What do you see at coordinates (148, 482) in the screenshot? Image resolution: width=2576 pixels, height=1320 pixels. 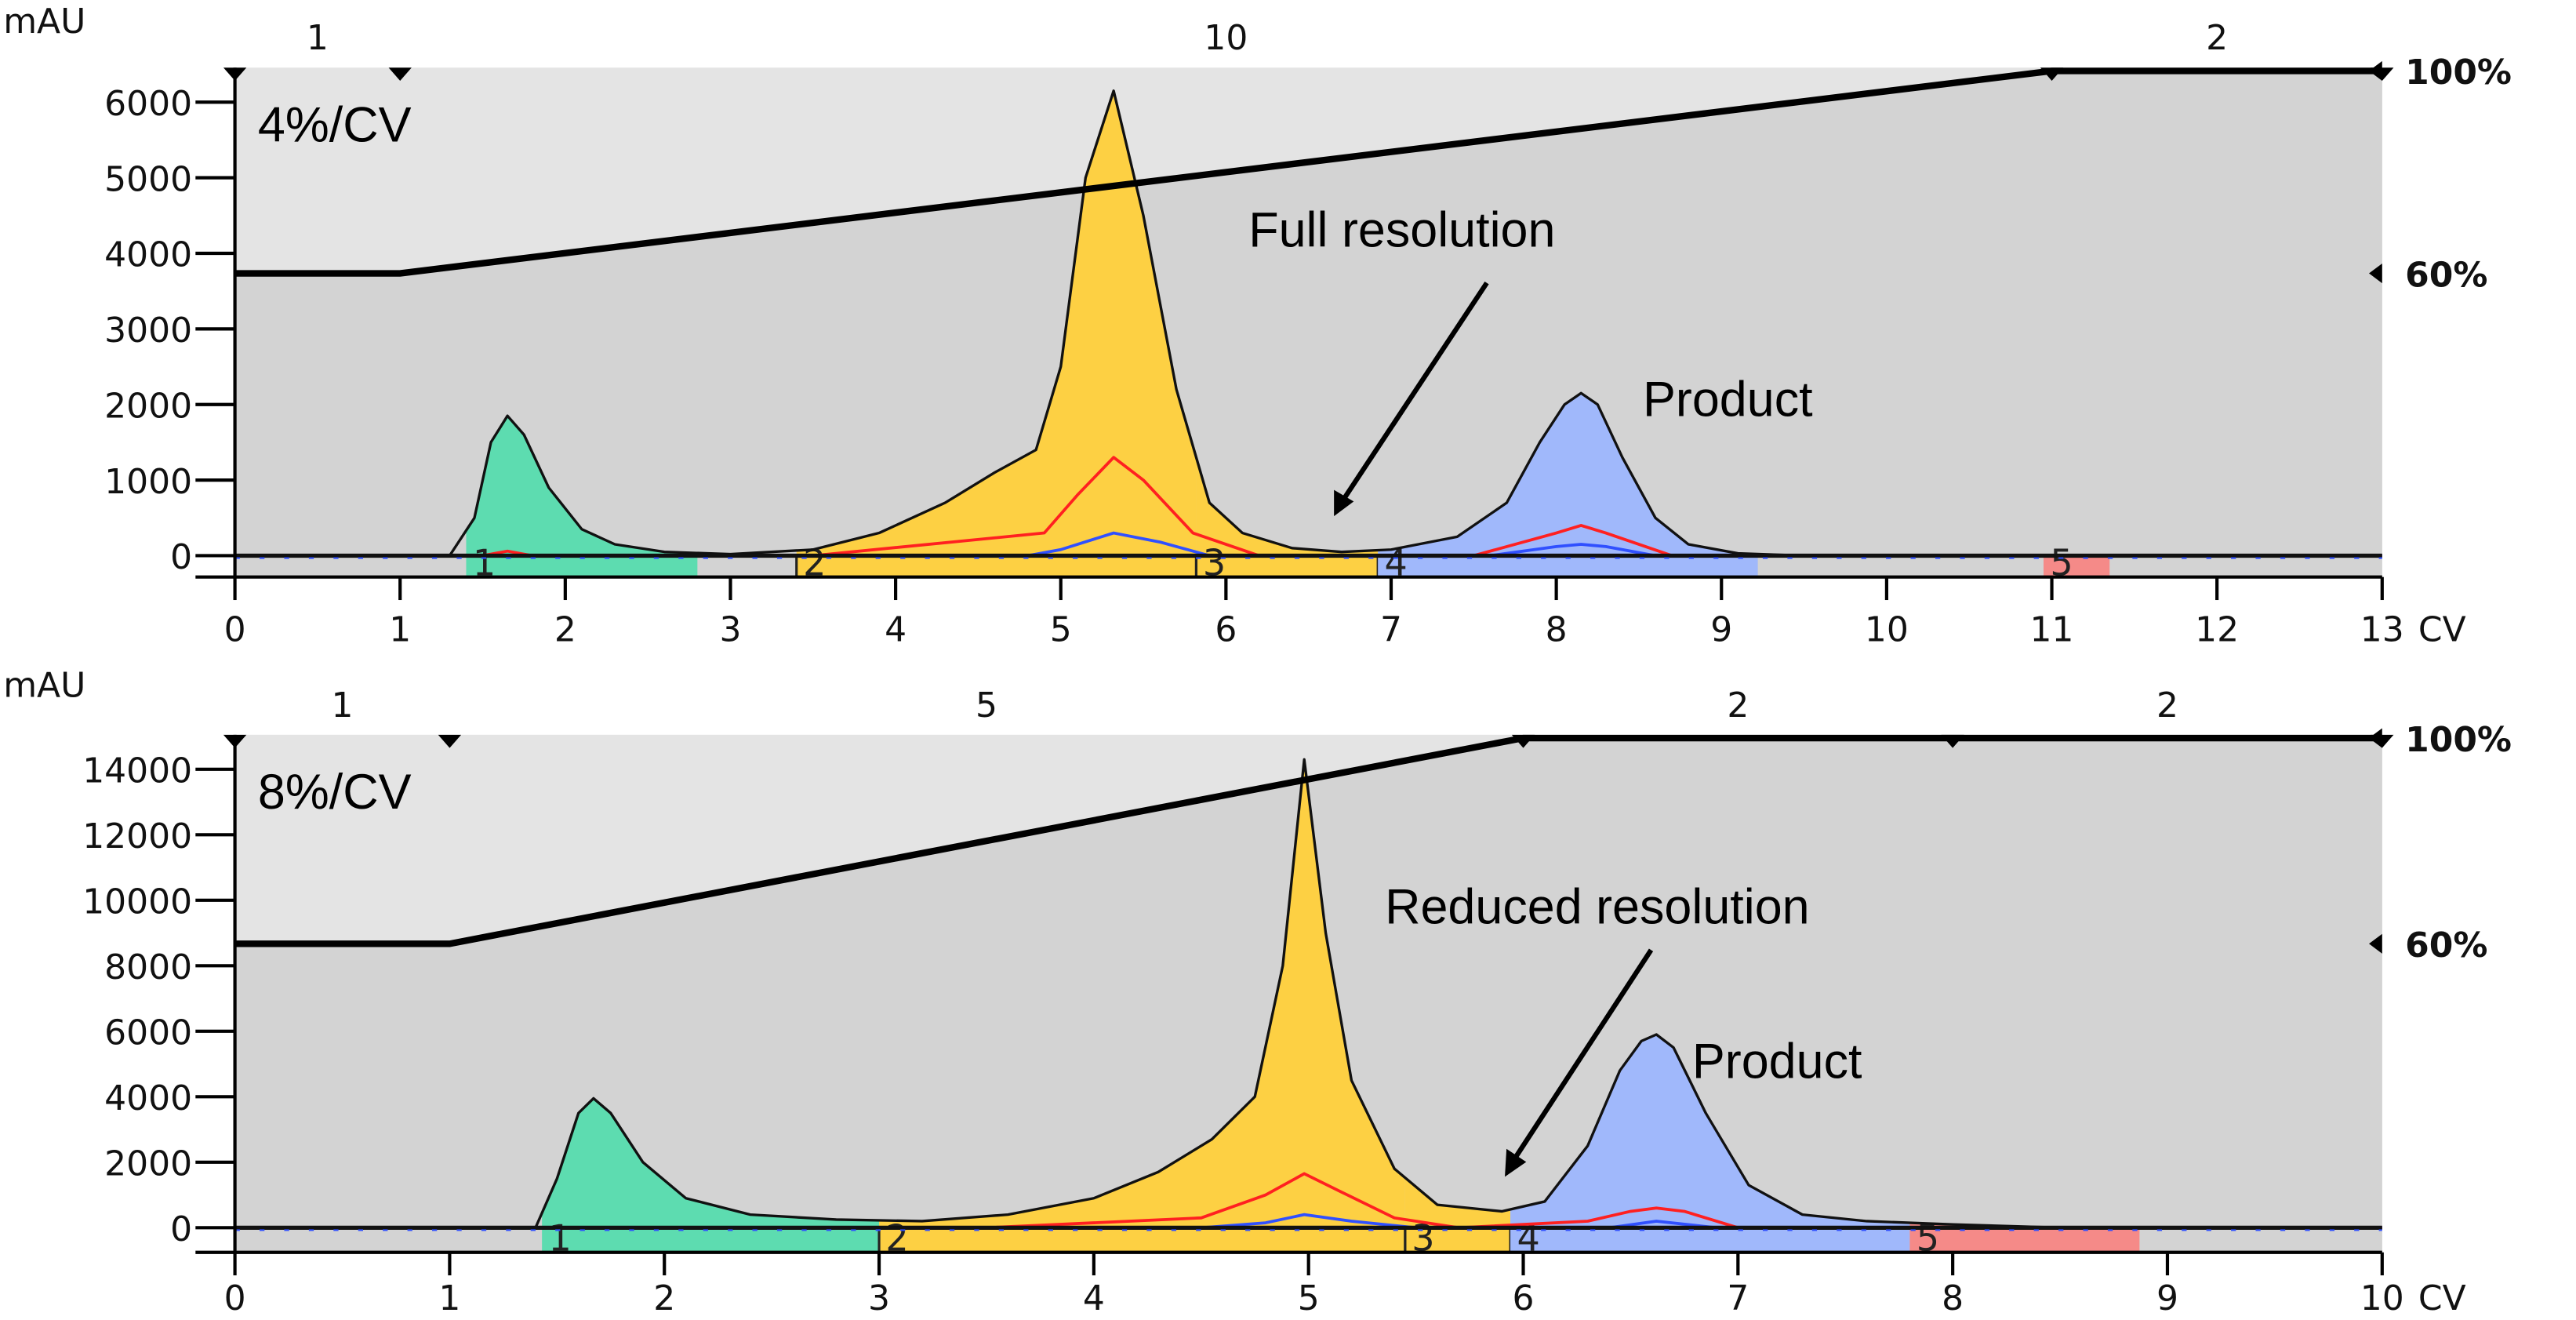 I see `y-tick-label: 1000` at bounding box center [148, 482].